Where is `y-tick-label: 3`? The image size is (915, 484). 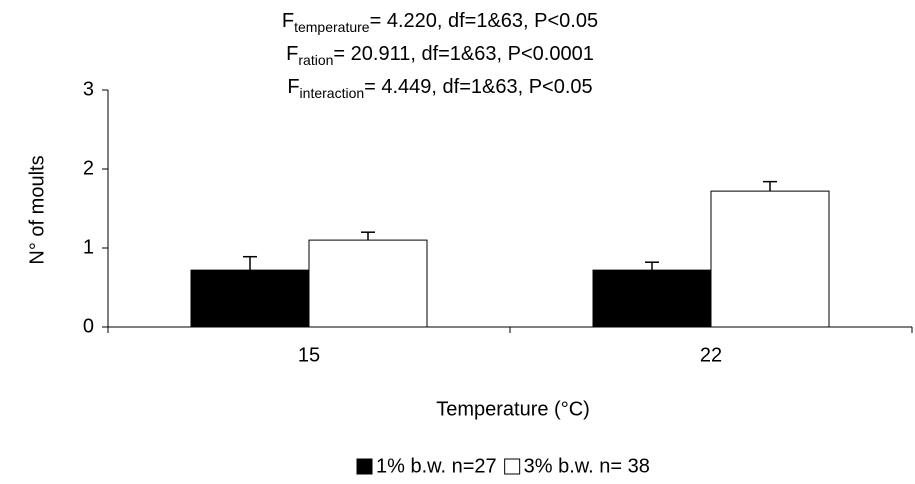 y-tick-label: 3 is located at coordinates (88, 89).